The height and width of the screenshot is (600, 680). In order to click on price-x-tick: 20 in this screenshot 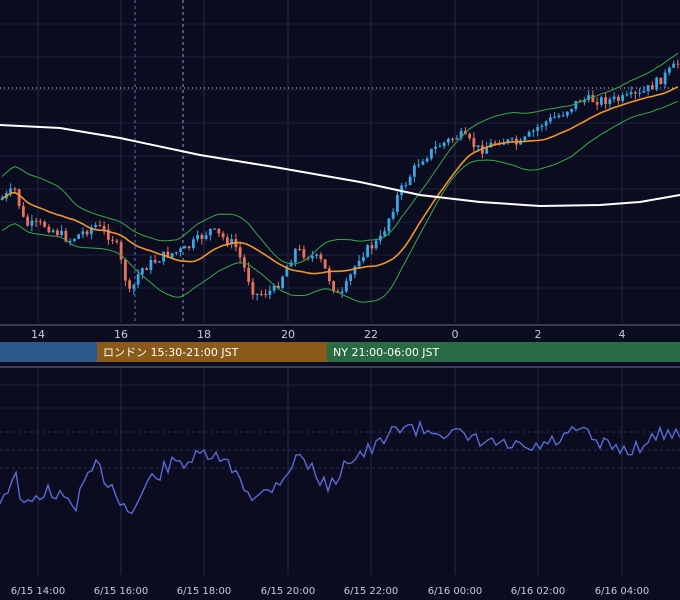, I will do `click(288, 334)`.